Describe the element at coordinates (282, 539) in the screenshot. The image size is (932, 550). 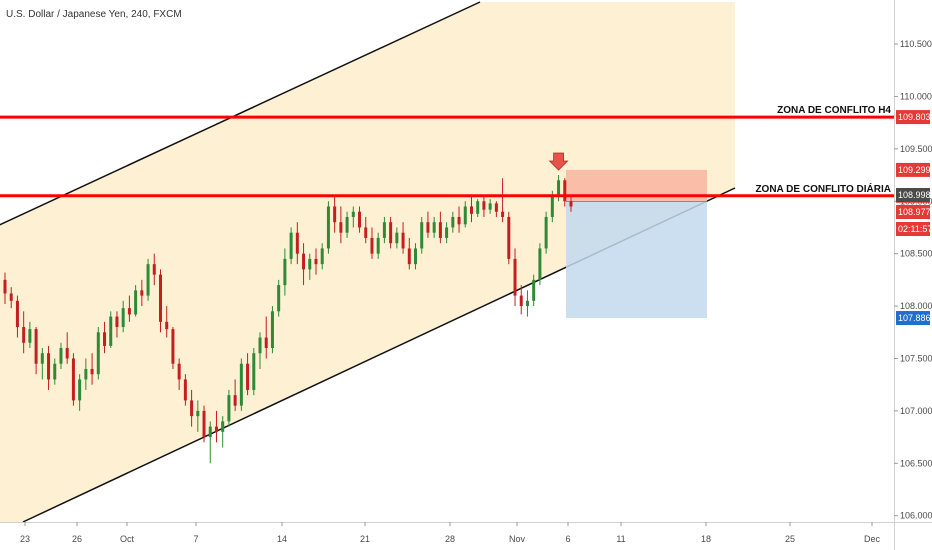
I see `x-tick-label: 14` at that location.